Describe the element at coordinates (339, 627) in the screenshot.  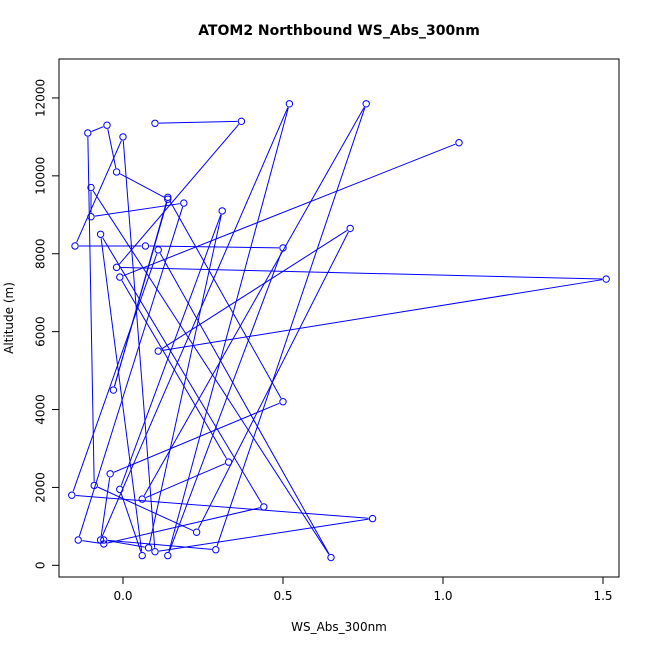
I see `x-axis-label: WS_Abs_300nm` at that location.